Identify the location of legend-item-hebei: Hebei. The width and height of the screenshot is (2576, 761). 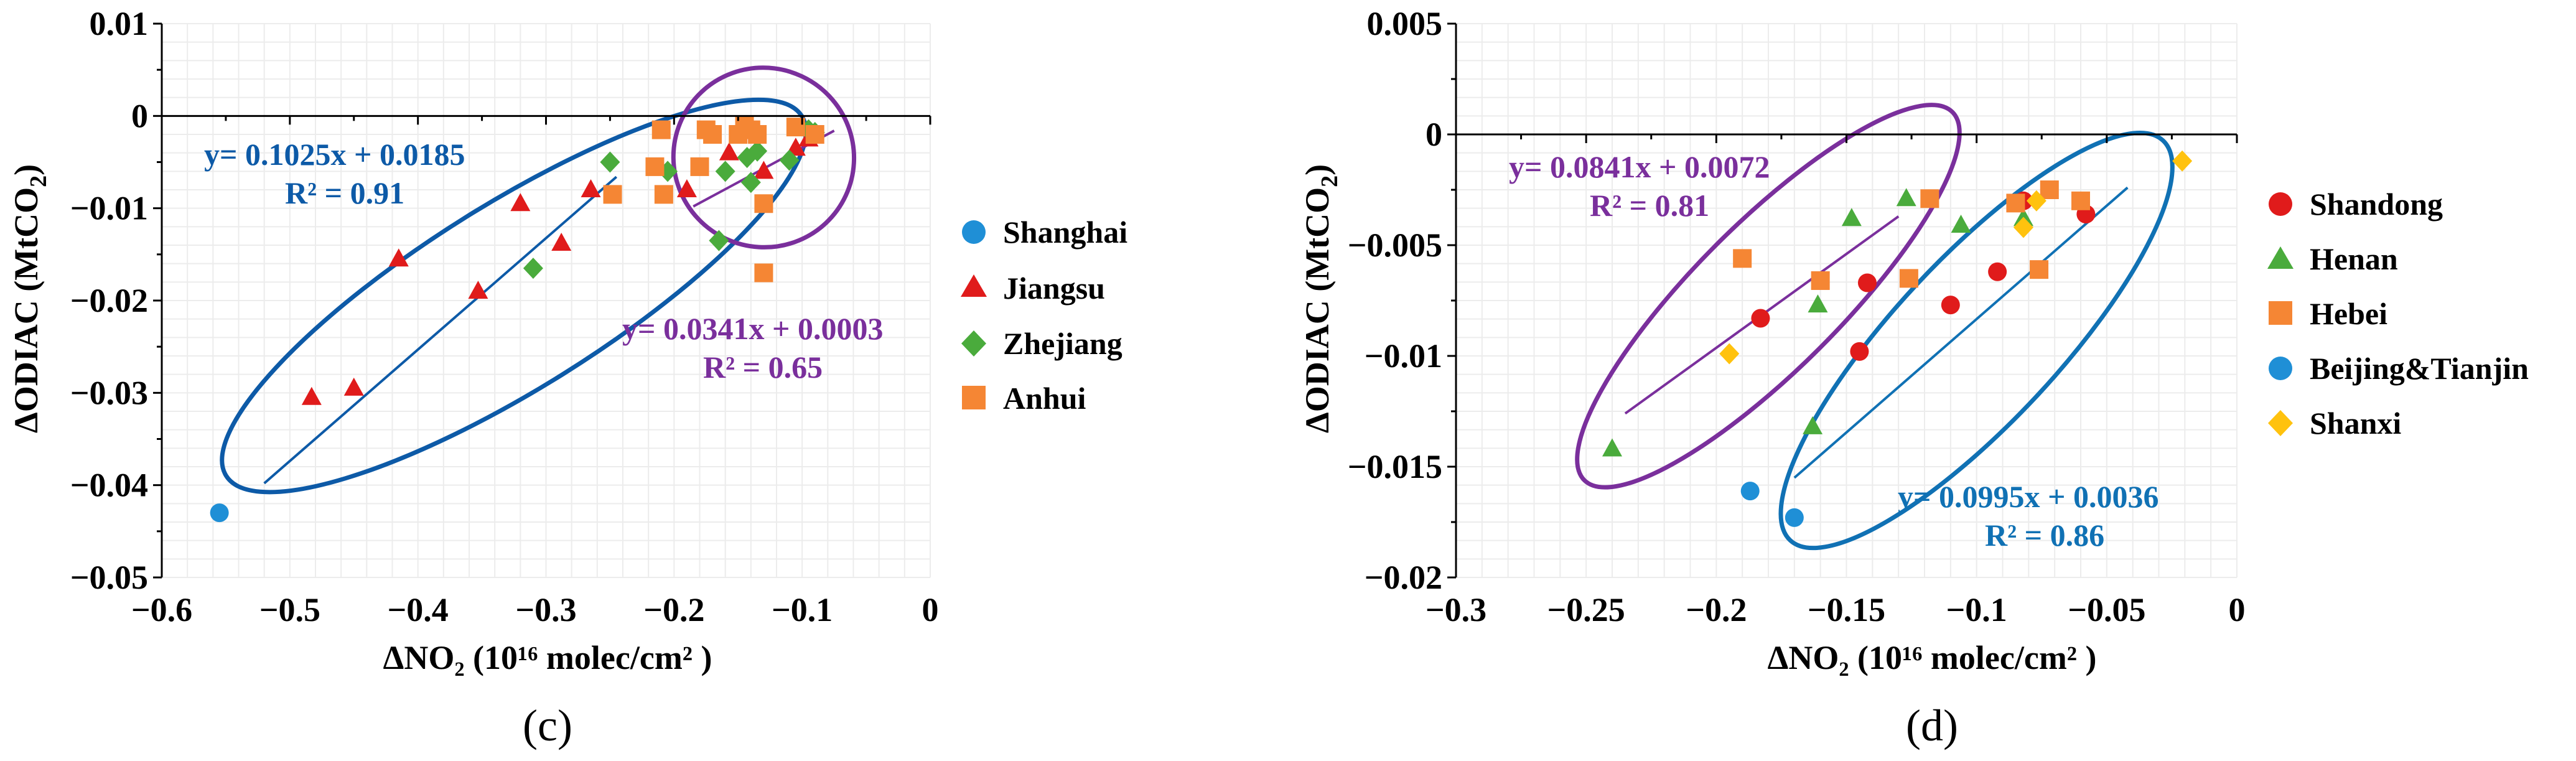
(2328, 313).